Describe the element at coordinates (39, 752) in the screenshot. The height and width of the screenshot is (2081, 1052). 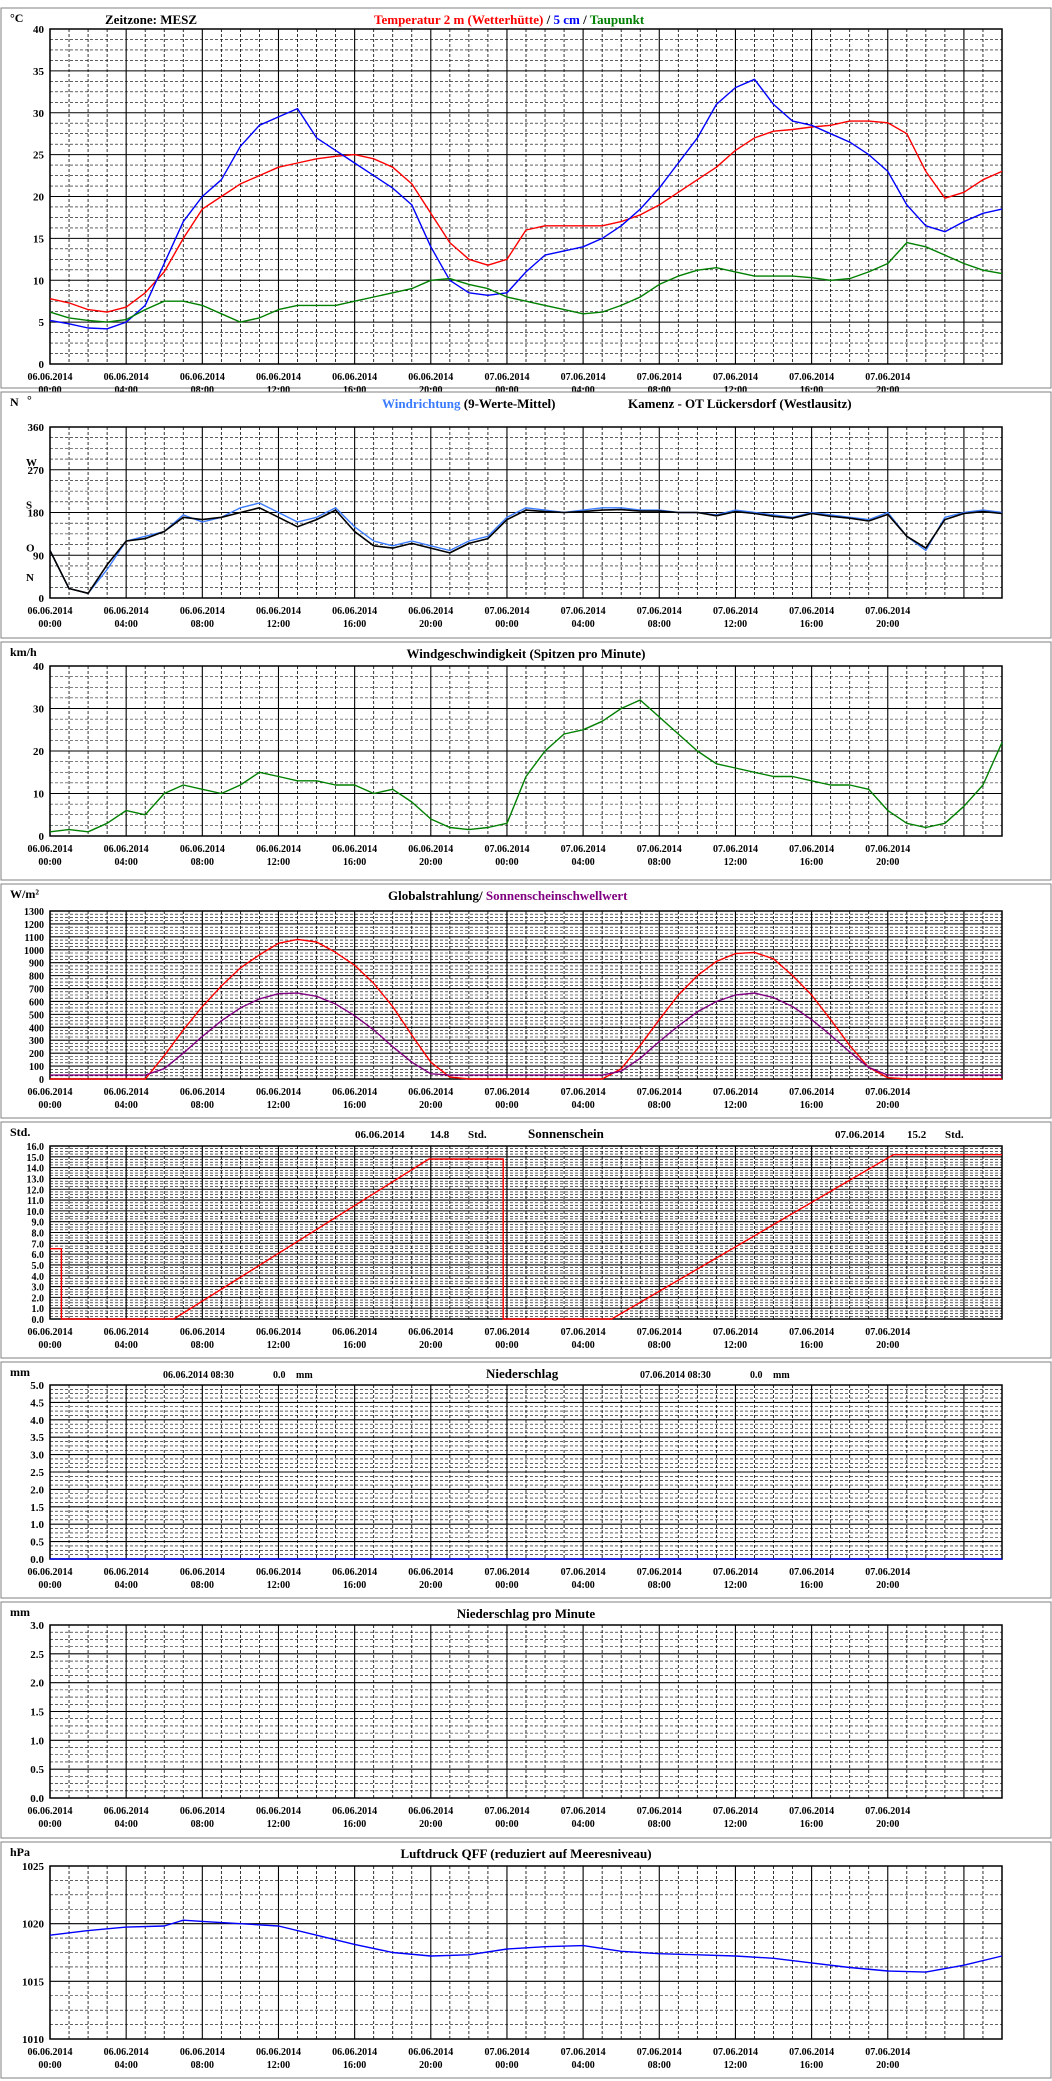
I see `y-tick-label: 20` at that location.